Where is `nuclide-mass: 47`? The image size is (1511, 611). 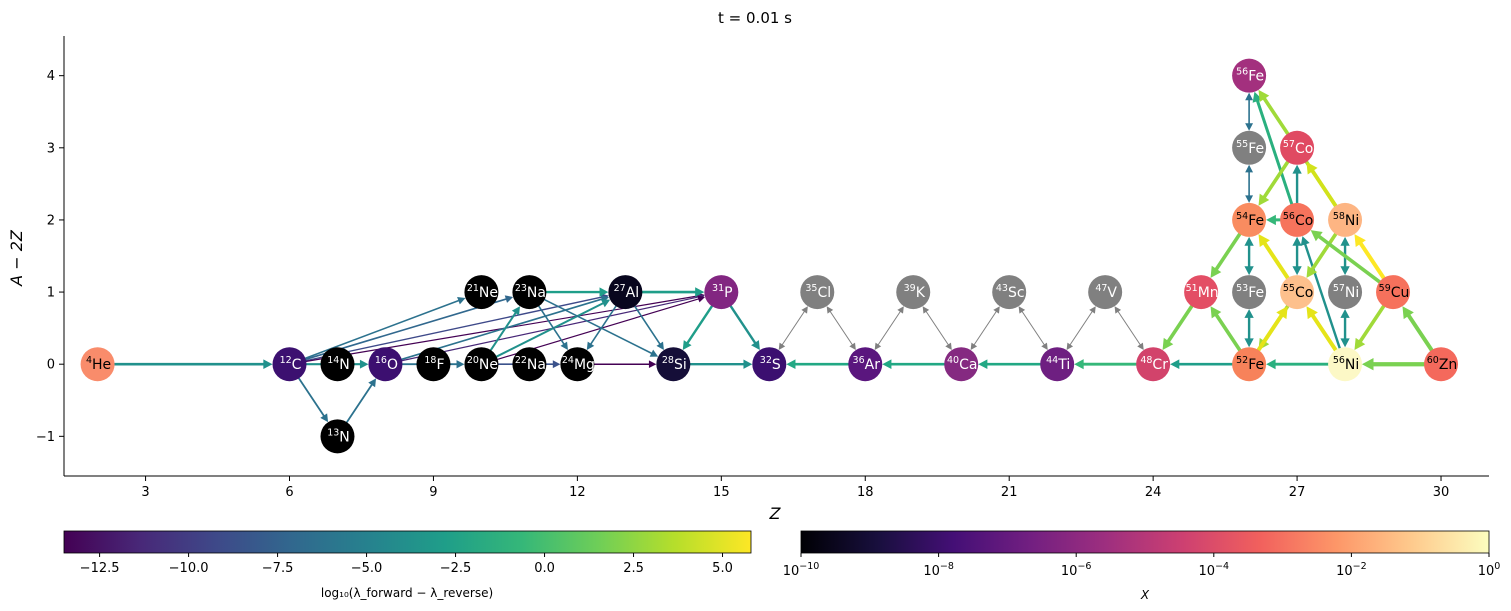 nuclide-mass: 47 is located at coordinates (1101, 288).